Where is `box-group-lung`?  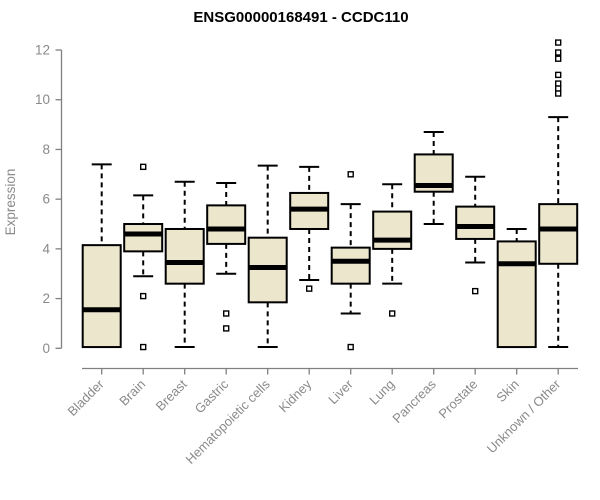
box-group-lung is located at coordinates (392, 250).